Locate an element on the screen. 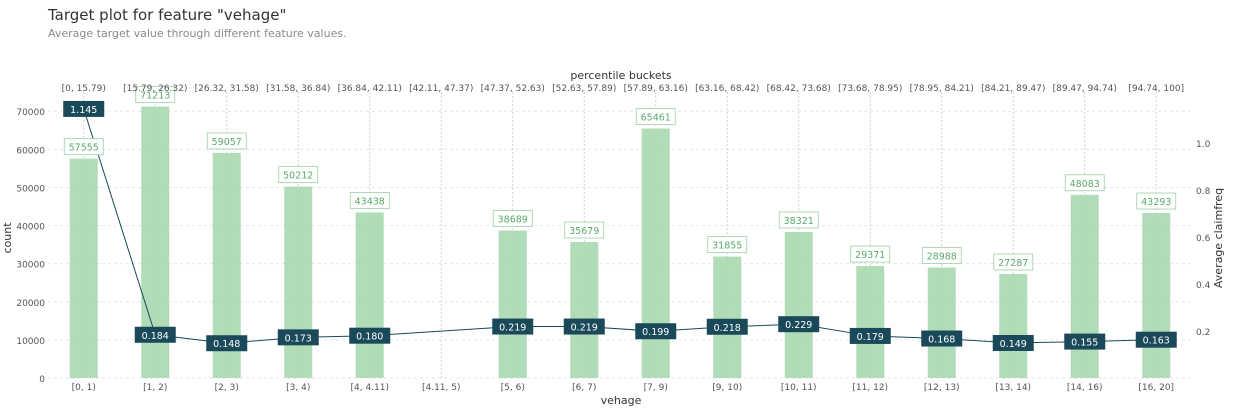 The height and width of the screenshot is (418, 1236). bar-data-label: 27287 is located at coordinates (1013, 263).